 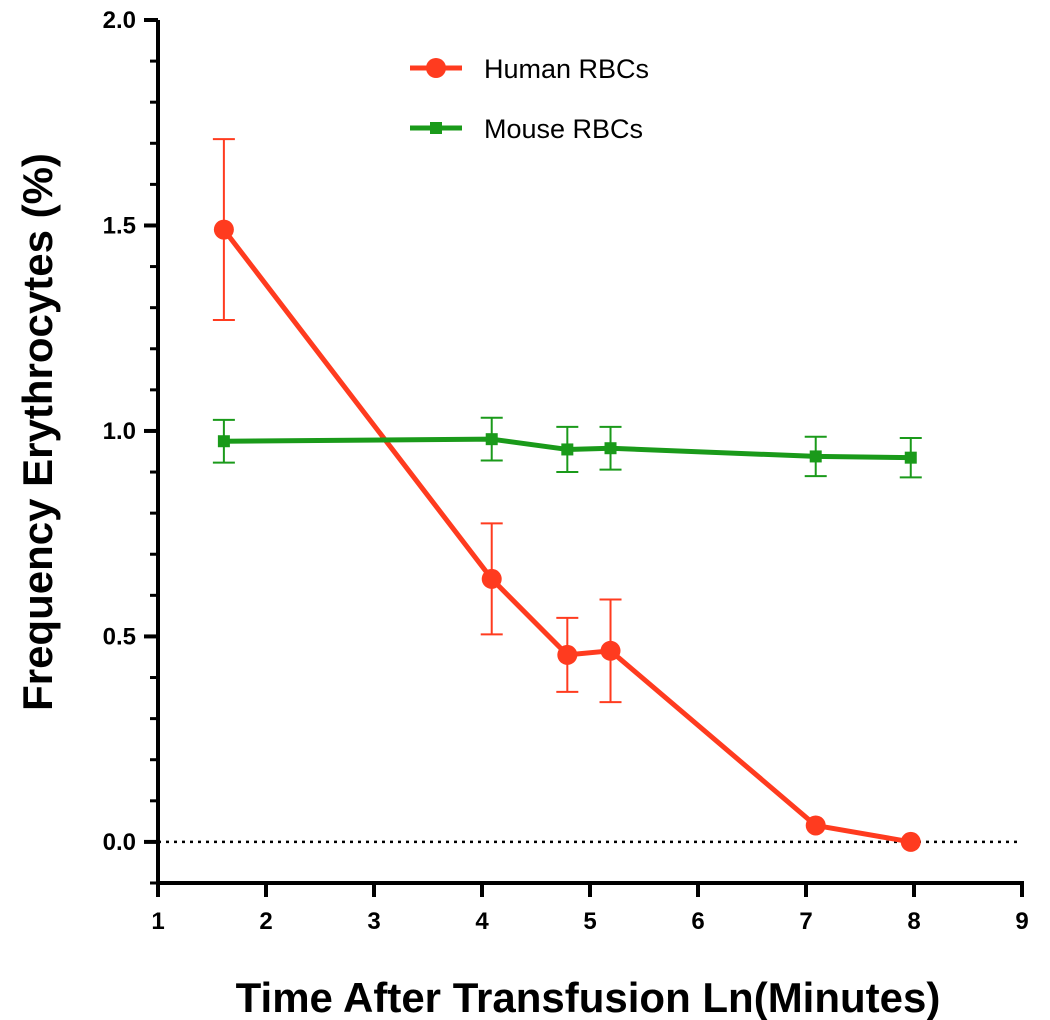 What do you see at coordinates (373, 921) in the screenshot?
I see `x-tick-label: 3` at bounding box center [373, 921].